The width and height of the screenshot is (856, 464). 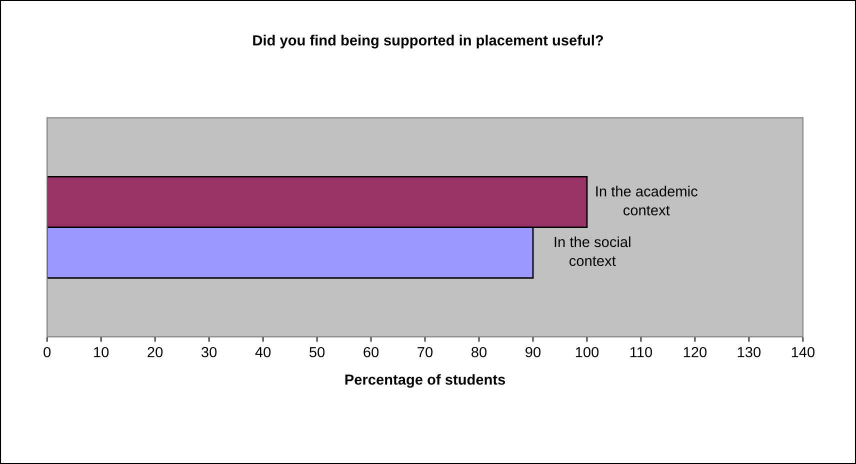 What do you see at coordinates (647, 201) in the screenshot?
I see `series-label: In the academic context` at bounding box center [647, 201].